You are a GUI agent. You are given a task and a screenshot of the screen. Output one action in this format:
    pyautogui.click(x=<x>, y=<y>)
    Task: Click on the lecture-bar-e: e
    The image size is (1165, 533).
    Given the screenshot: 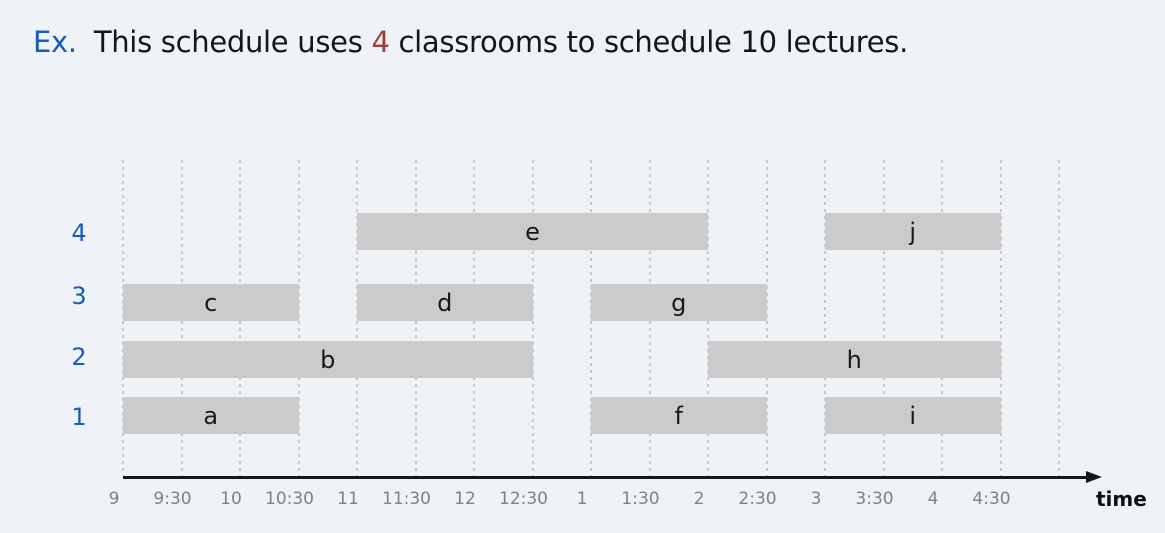 What is the action you would take?
    pyautogui.click(x=532, y=231)
    